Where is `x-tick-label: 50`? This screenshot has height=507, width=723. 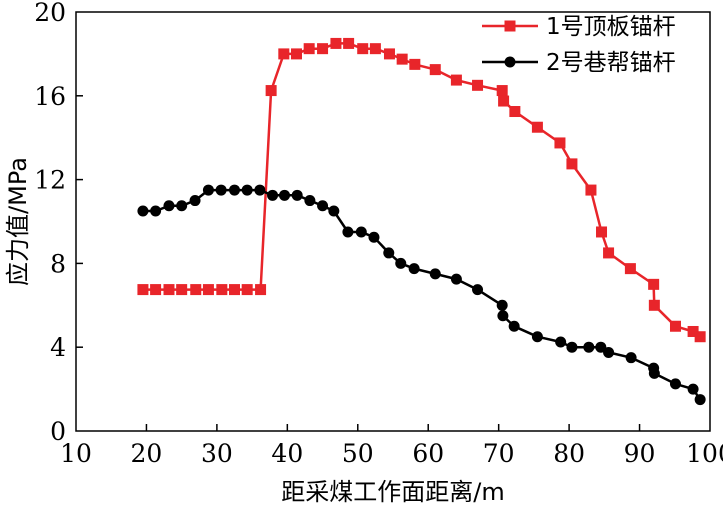
x-tick-label: 50 is located at coordinates (358, 453).